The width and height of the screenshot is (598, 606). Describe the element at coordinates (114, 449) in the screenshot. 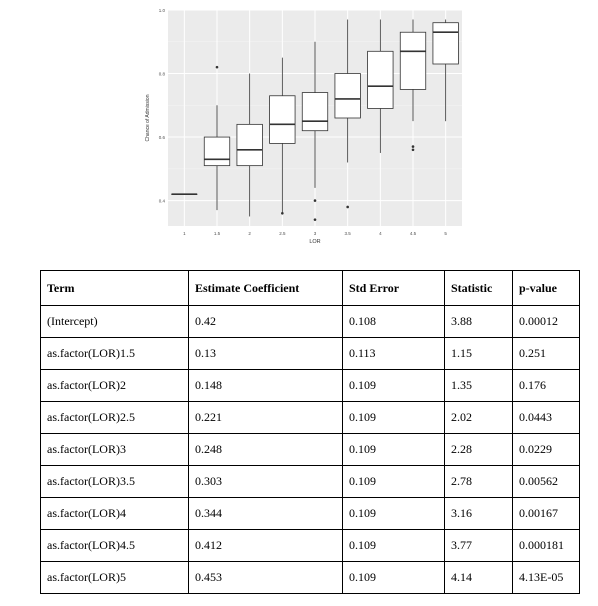

I see `cell-term: as.factor(LOR)3` at that location.